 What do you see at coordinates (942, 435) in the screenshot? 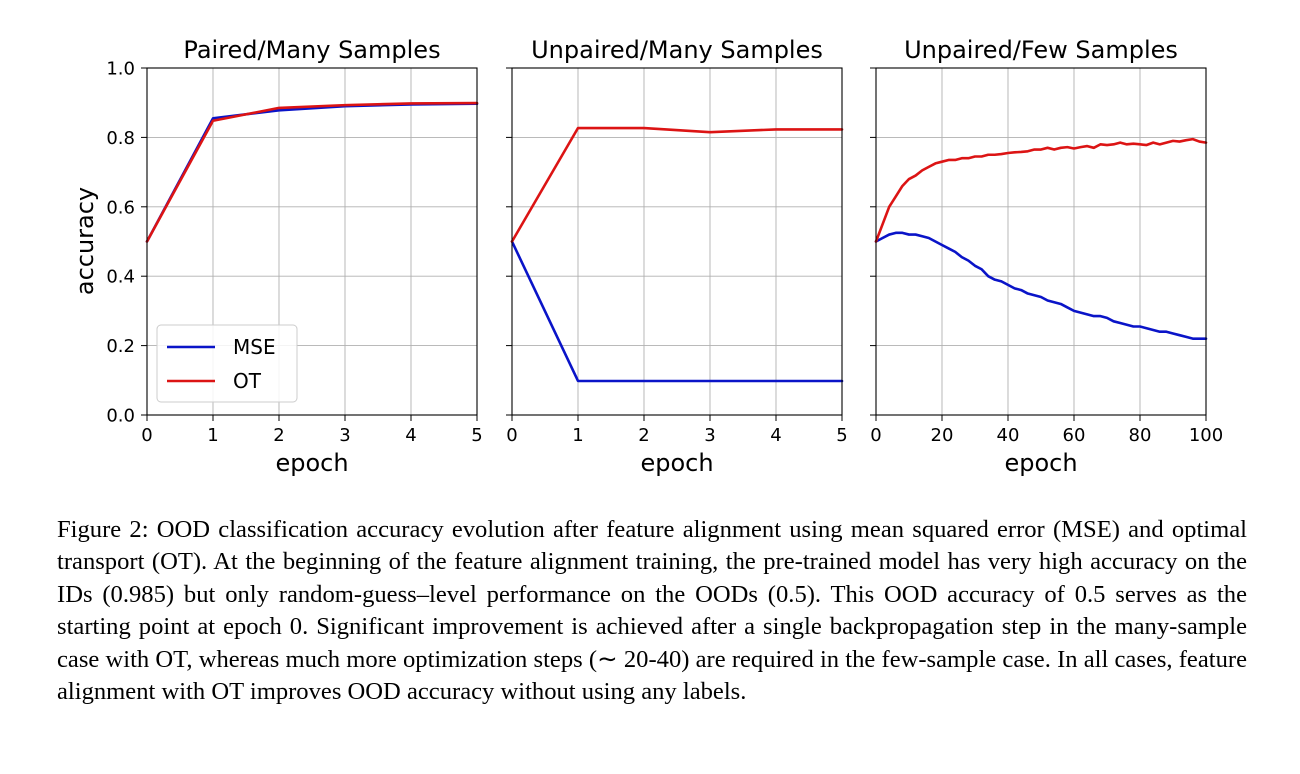
I see `x-tick-label: 20` at bounding box center [942, 435].